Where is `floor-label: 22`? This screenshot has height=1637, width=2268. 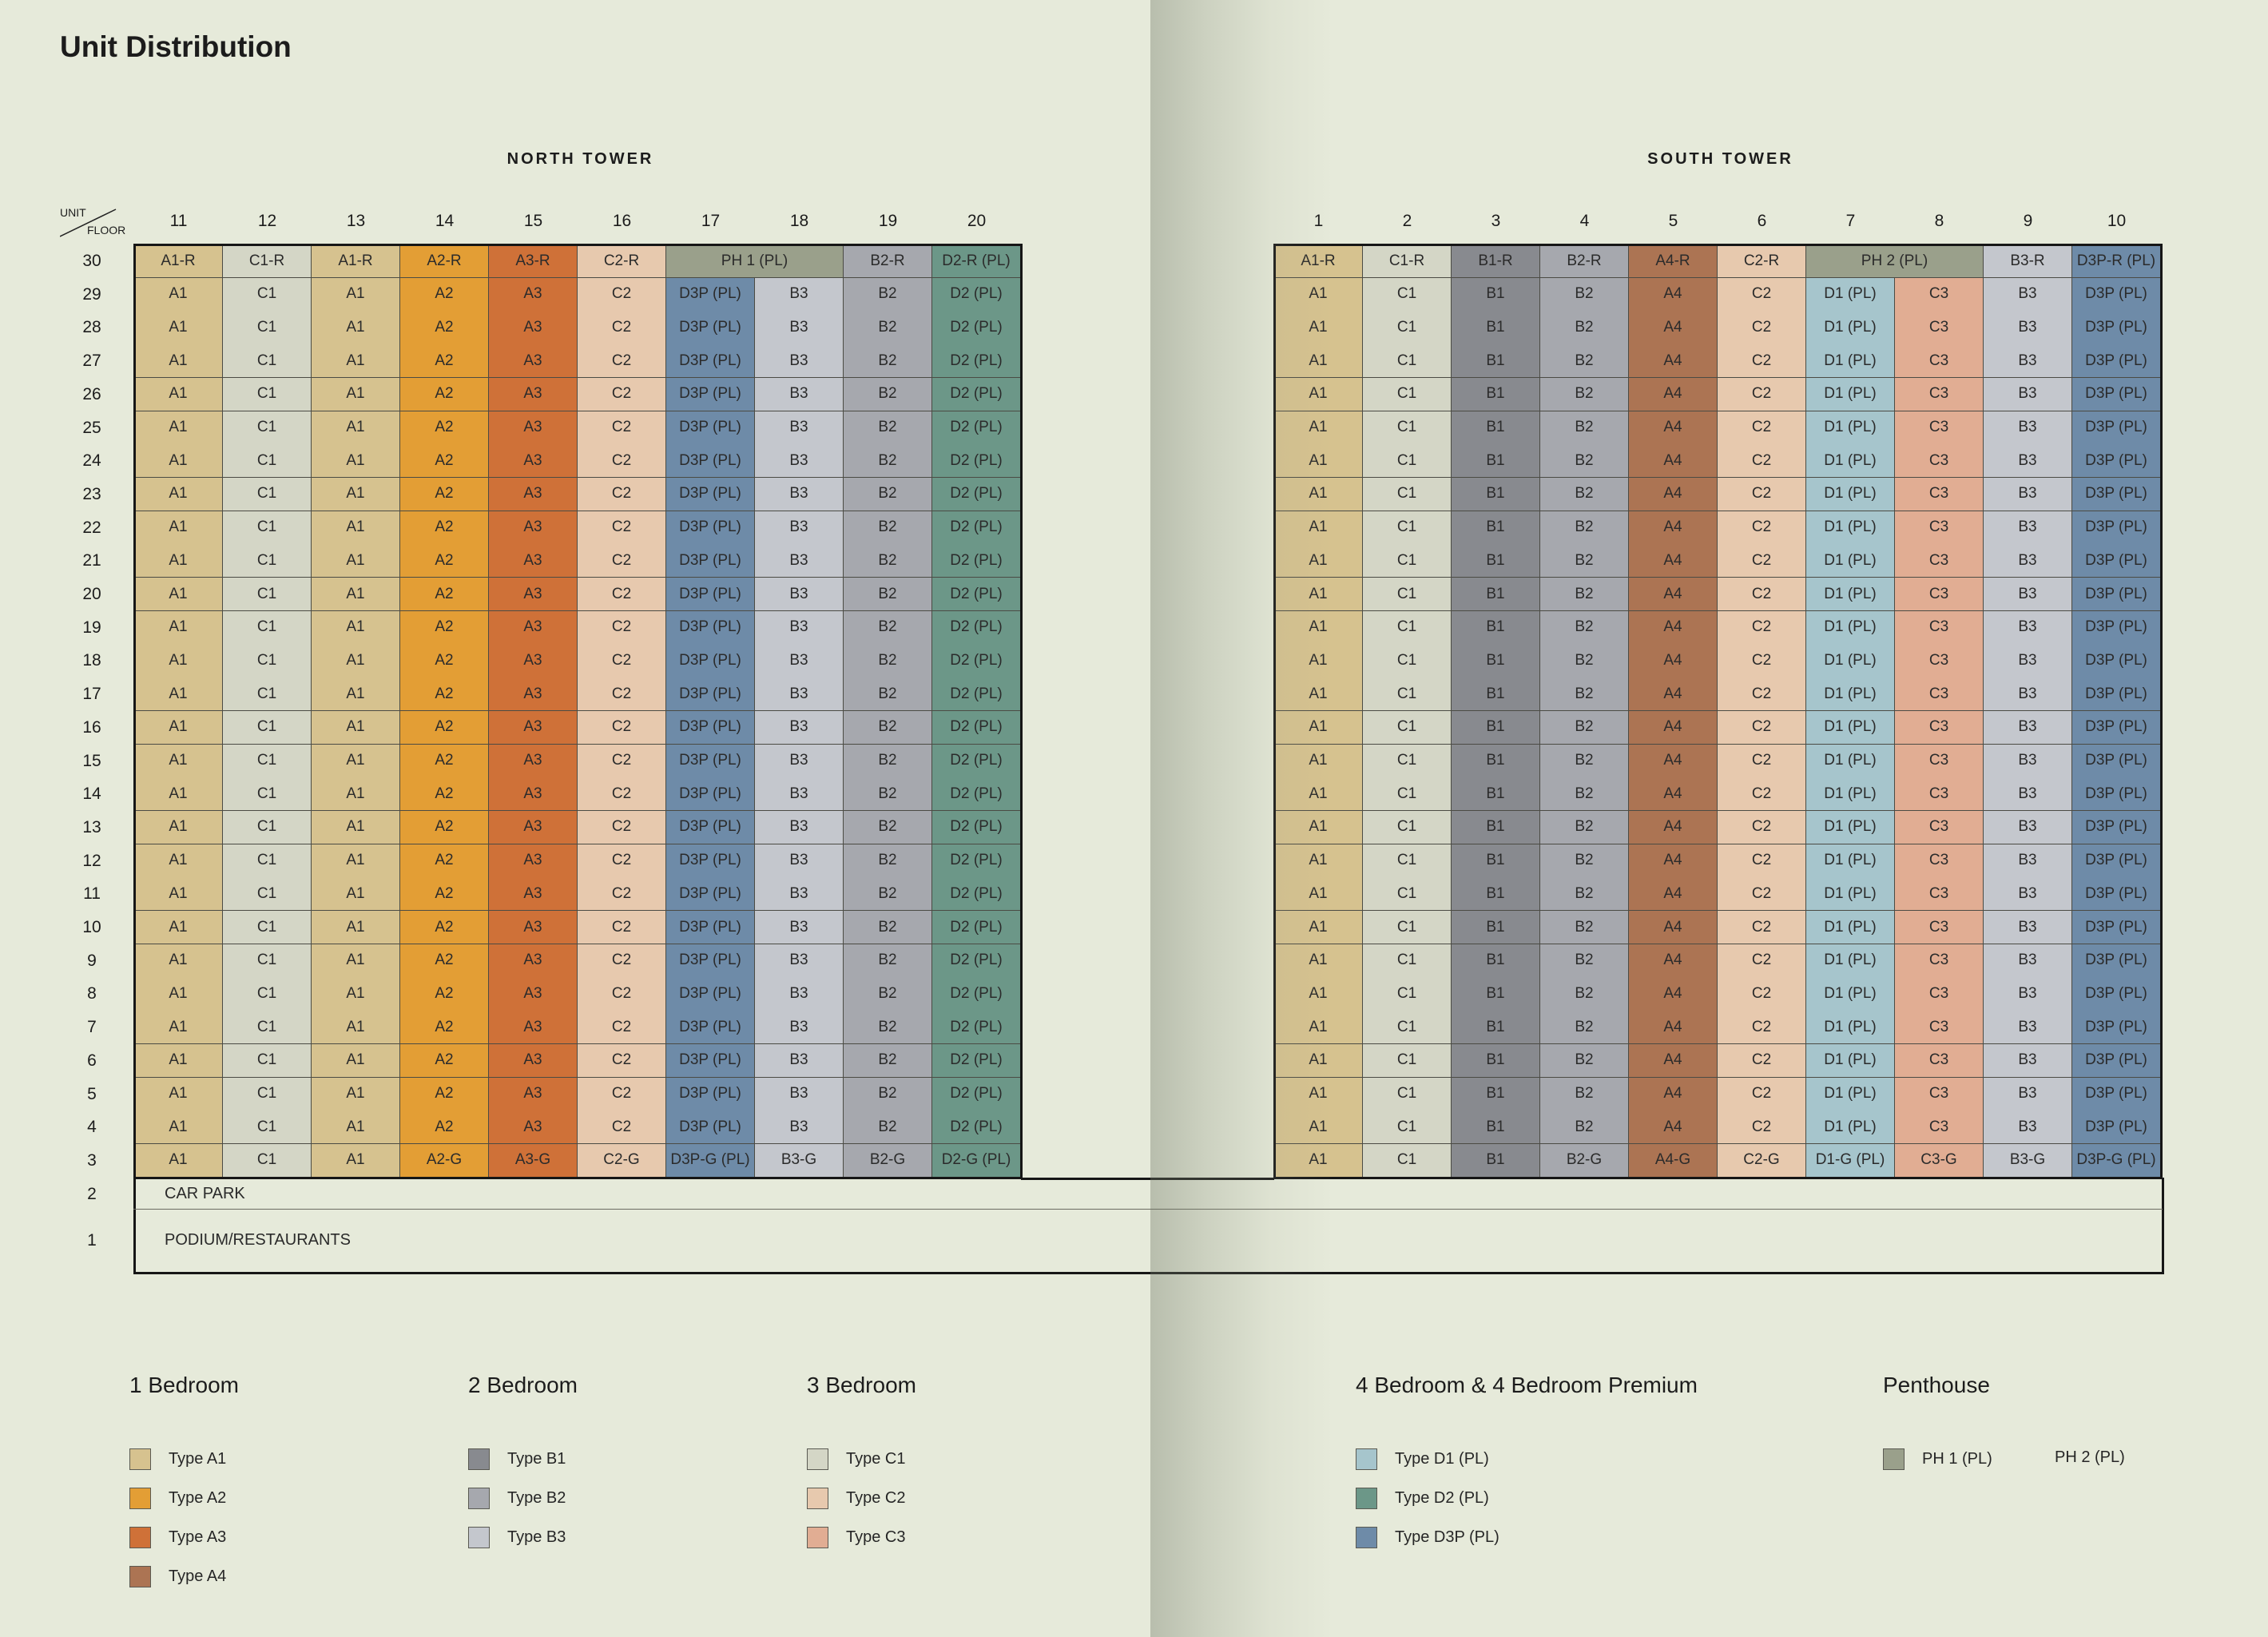 floor-label: 22 is located at coordinates (91, 527).